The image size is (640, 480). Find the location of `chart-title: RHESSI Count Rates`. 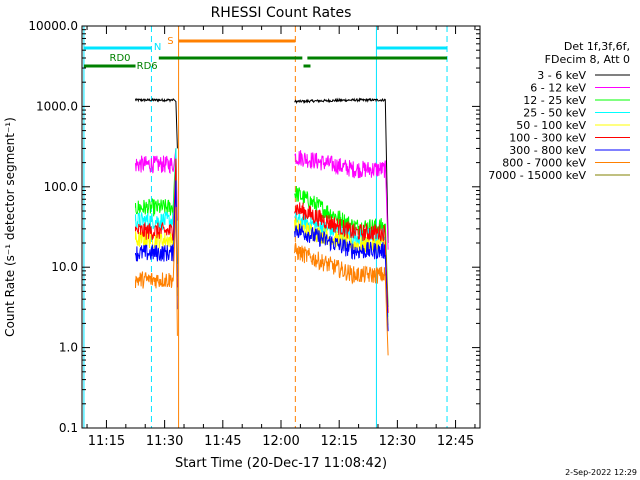

chart-title: RHESSI Count Rates is located at coordinates (281, 13).